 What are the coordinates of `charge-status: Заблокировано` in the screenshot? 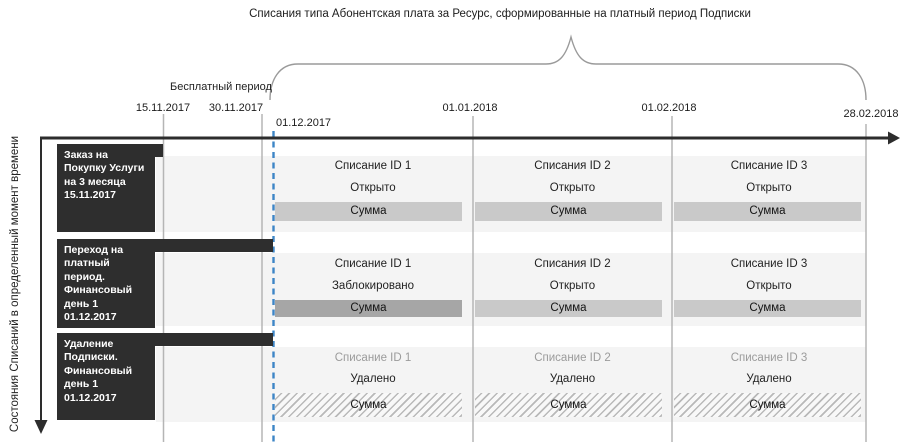 It's located at (373, 286).